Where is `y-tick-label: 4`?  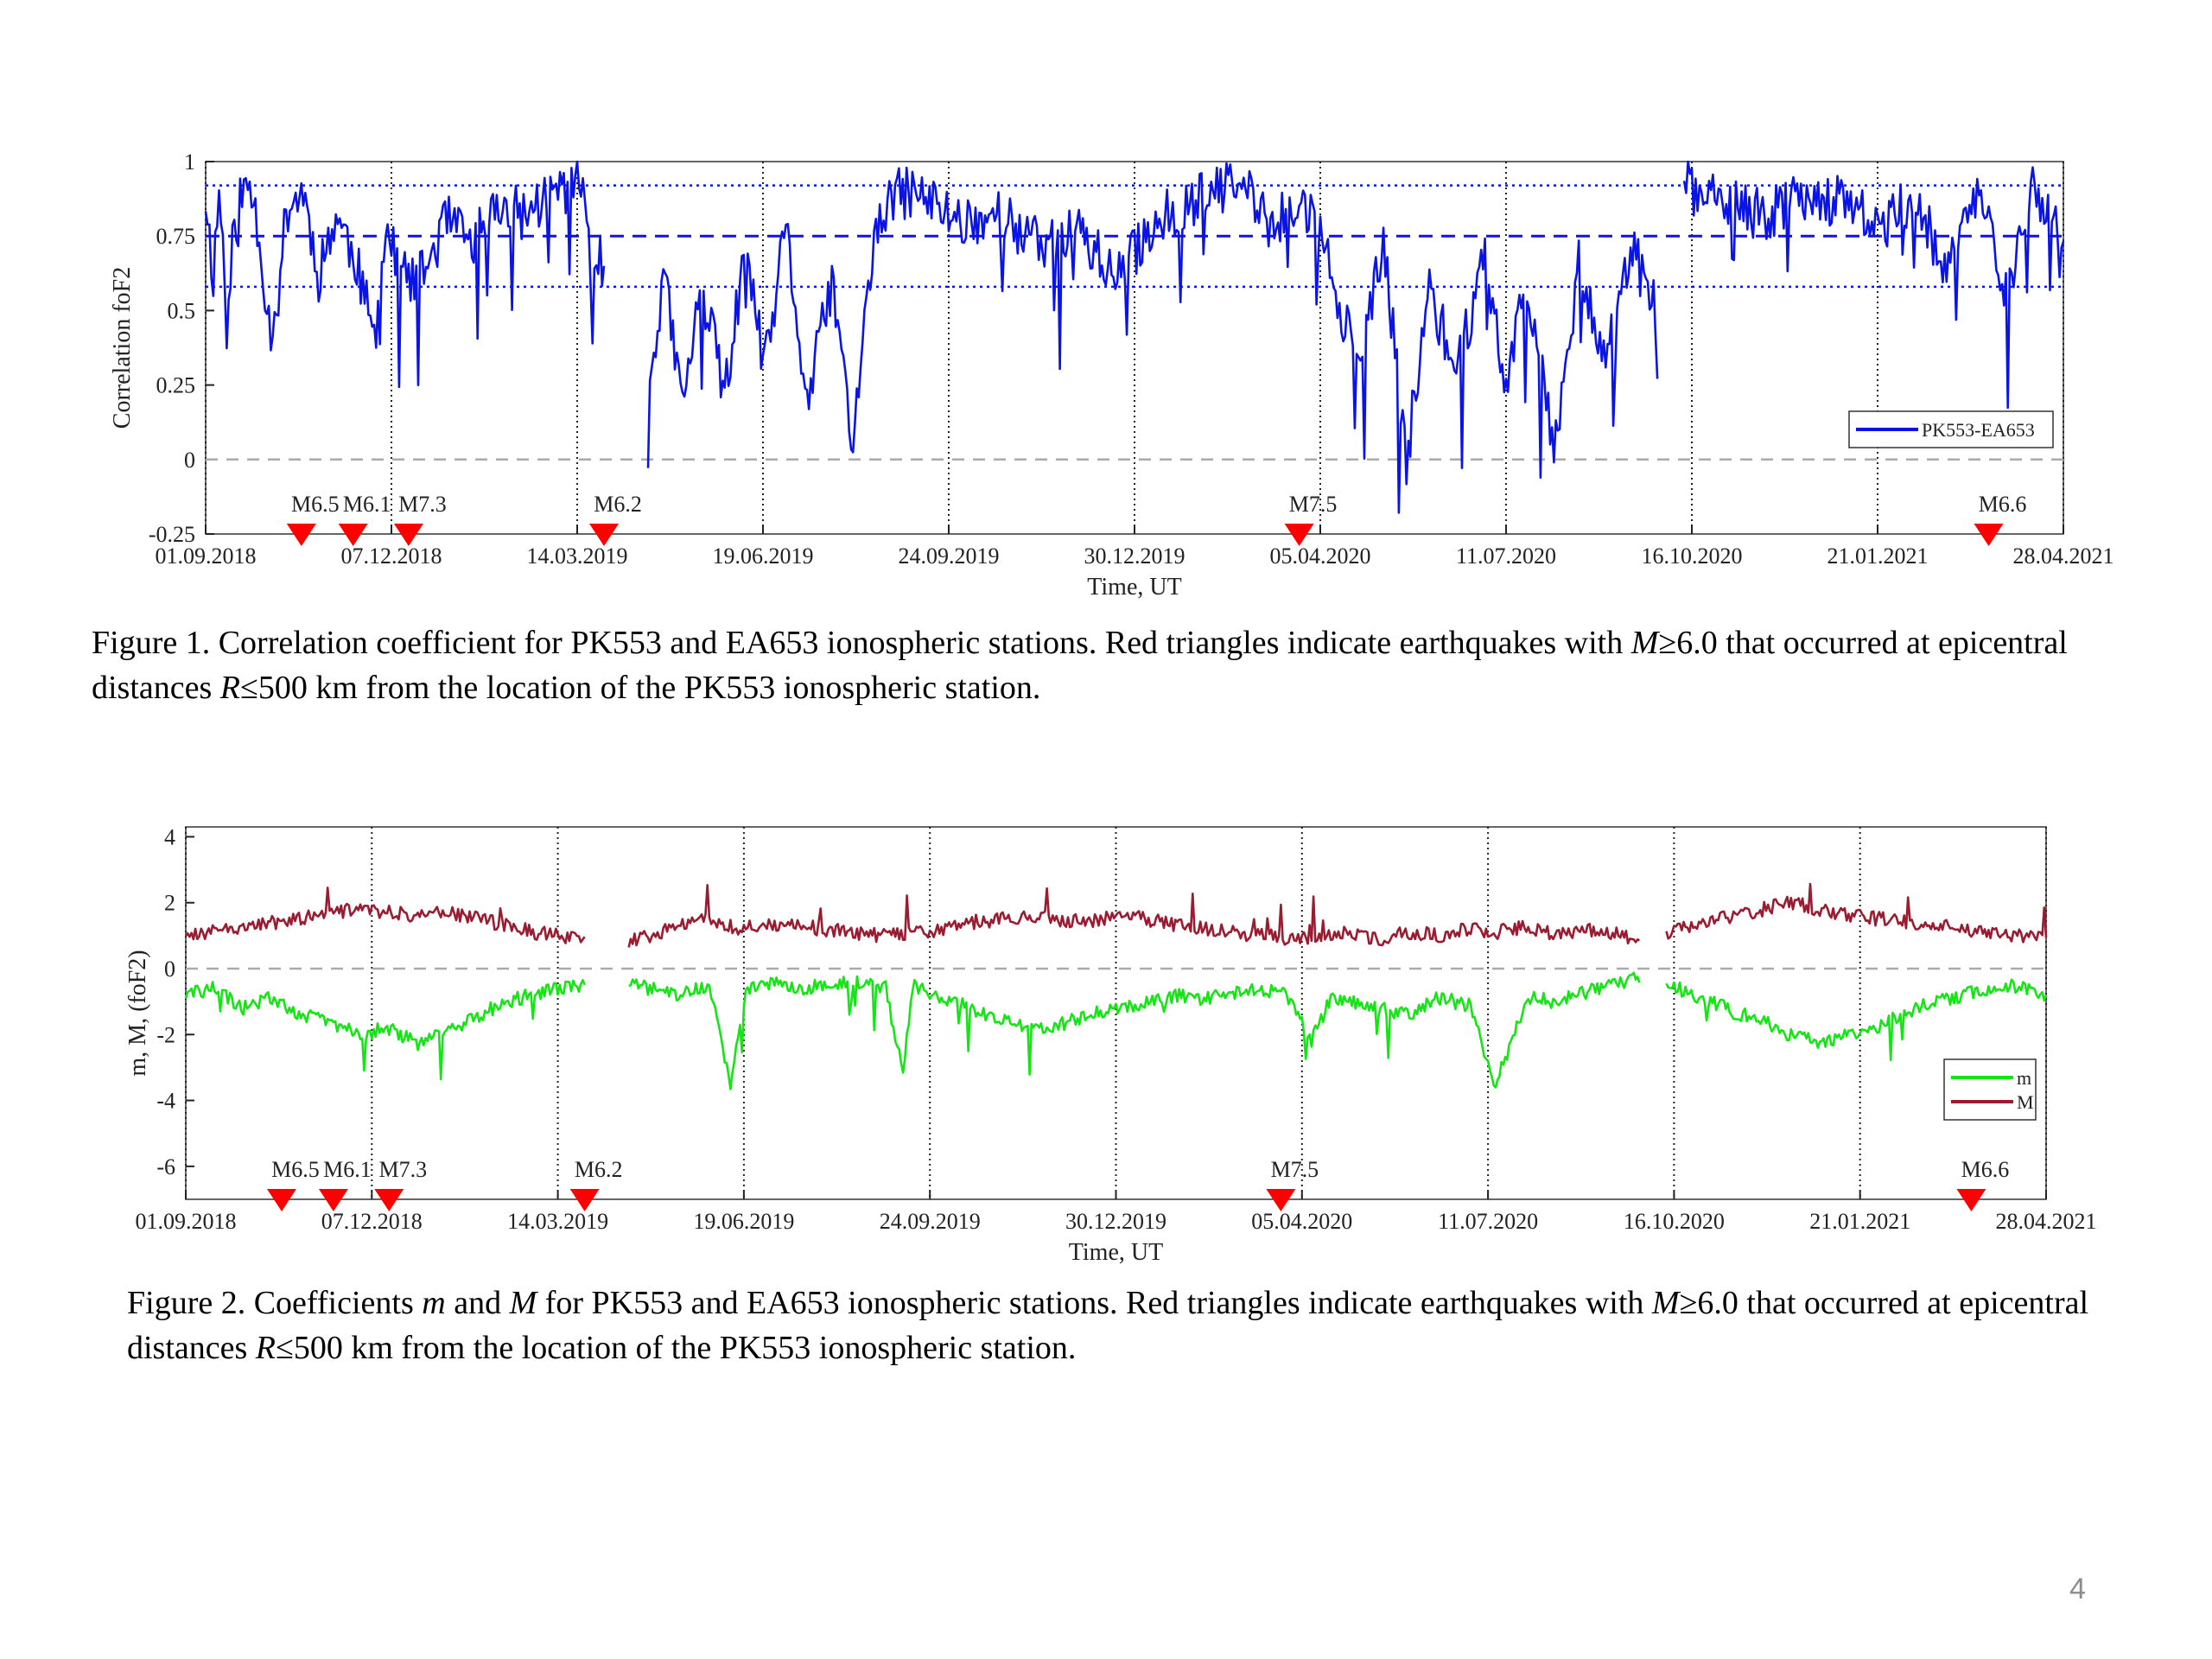
y-tick-label: 4 is located at coordinates (169, 836).